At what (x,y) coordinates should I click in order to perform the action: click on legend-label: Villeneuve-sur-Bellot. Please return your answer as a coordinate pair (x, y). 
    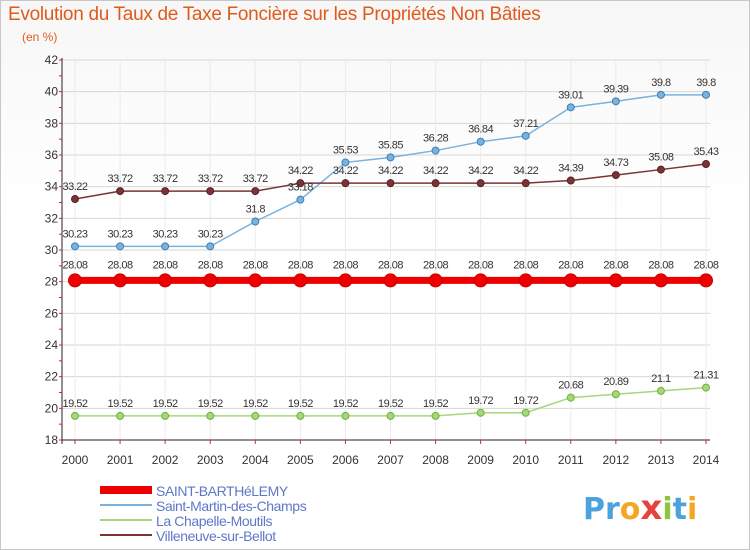
    Looking at the image, I should click on (216, 536).